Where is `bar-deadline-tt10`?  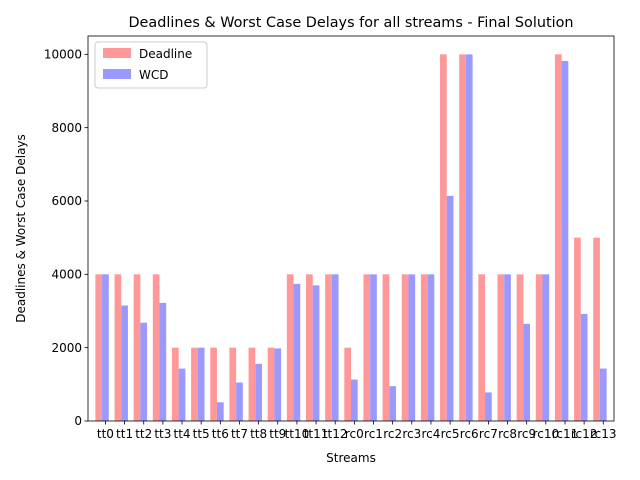 bar-deadline-tt10 is located at coordinates (290, 347).